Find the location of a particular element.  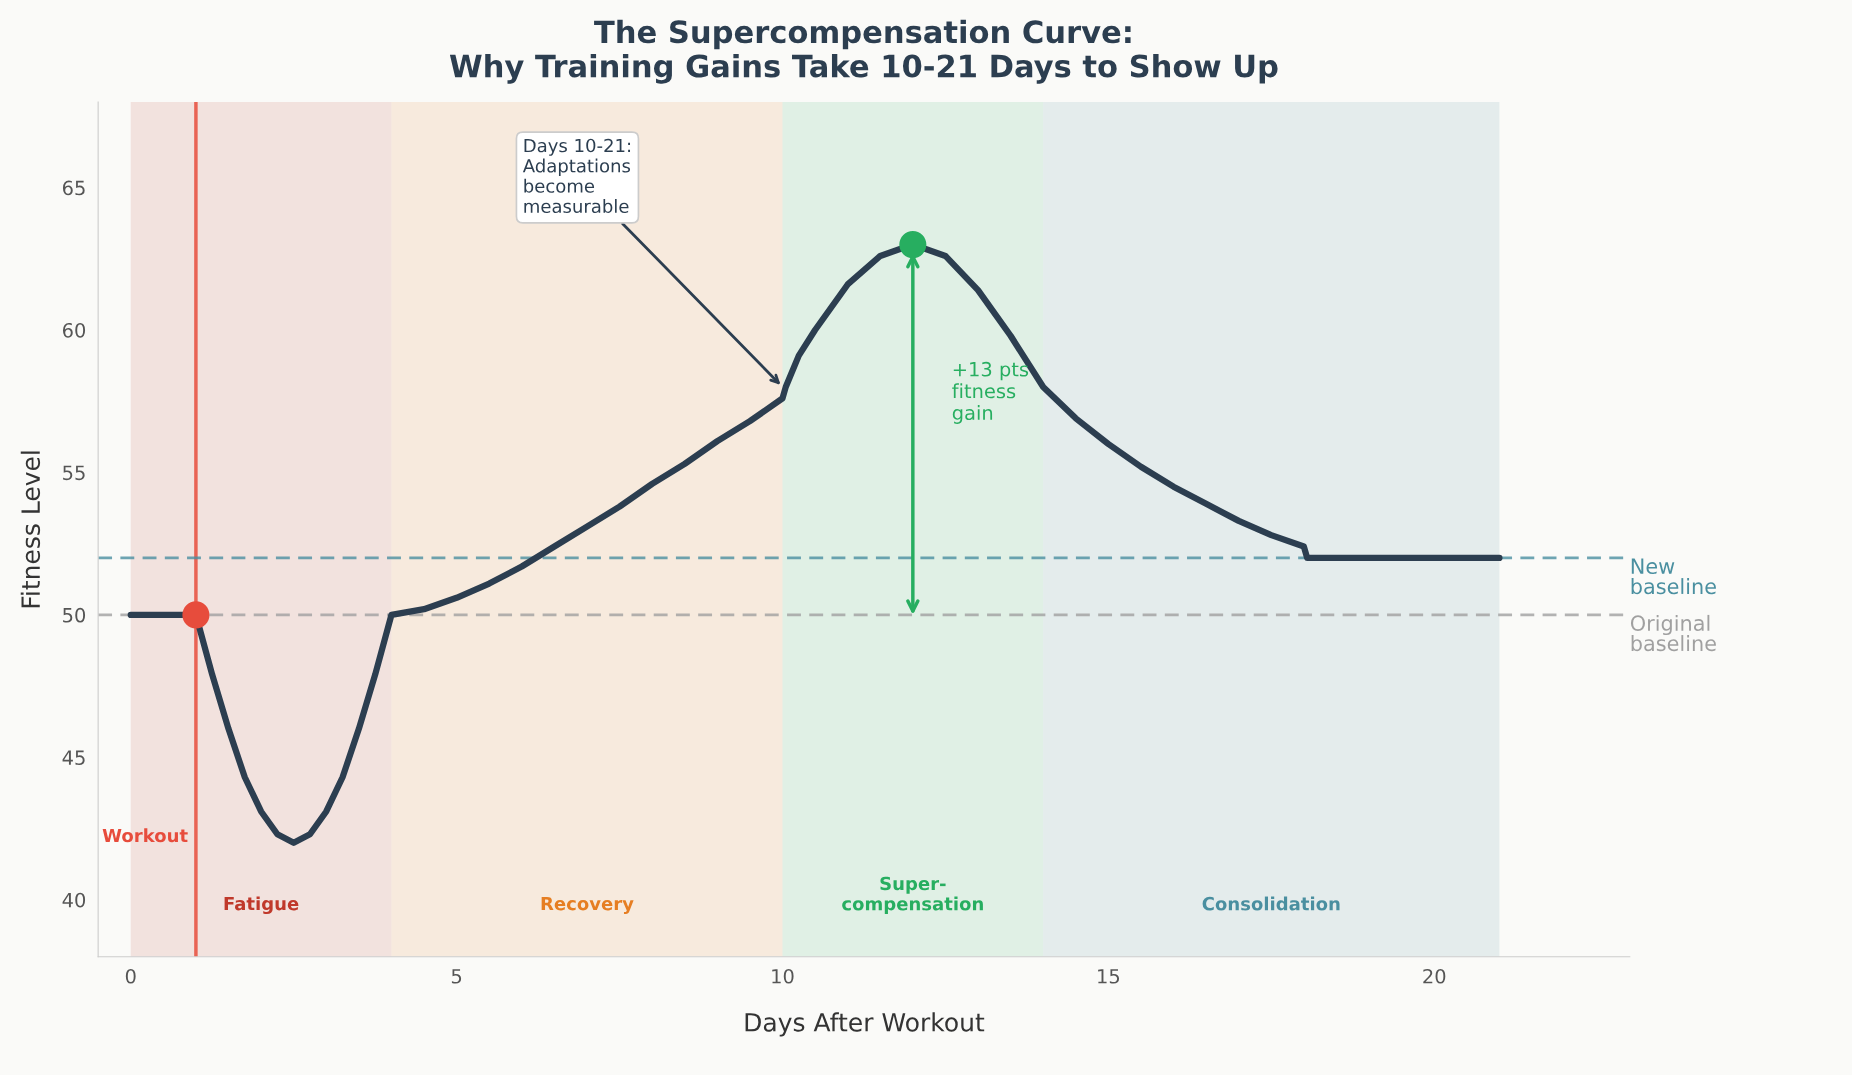

band-label: Consolidation is located at coordinates (1271, 903).